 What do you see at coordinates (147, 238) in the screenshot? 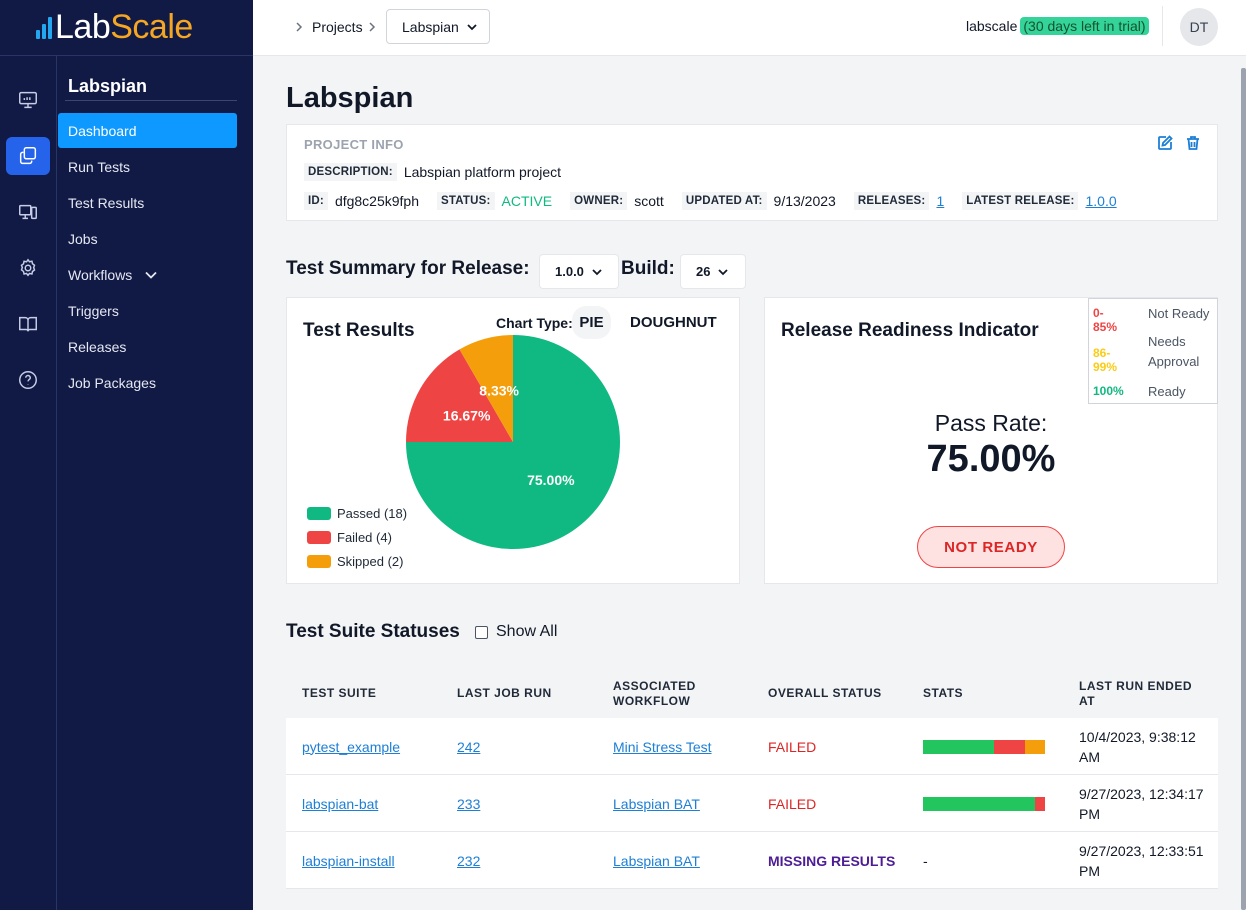
I see `sidebar-item-jobs: Jobs` at bounding box center [147, 238].